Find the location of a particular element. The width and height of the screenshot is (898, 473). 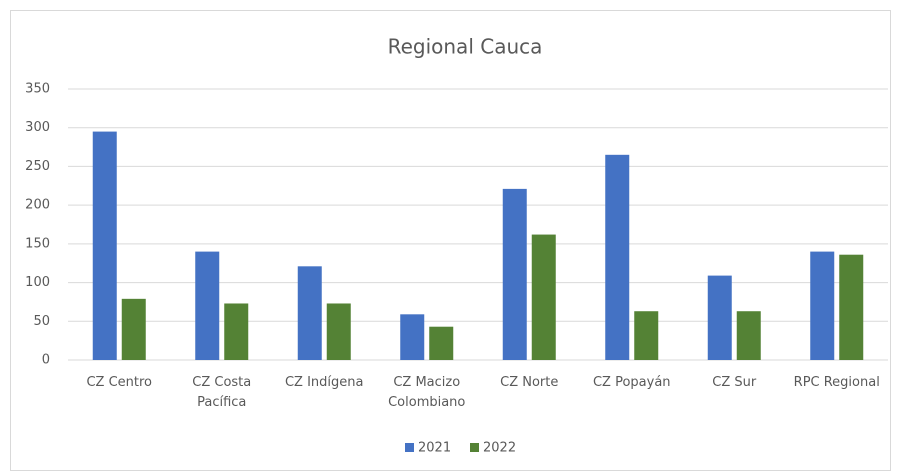

x-tick-label: CZ Costa Pacífica is located at coordinates (222, 392).